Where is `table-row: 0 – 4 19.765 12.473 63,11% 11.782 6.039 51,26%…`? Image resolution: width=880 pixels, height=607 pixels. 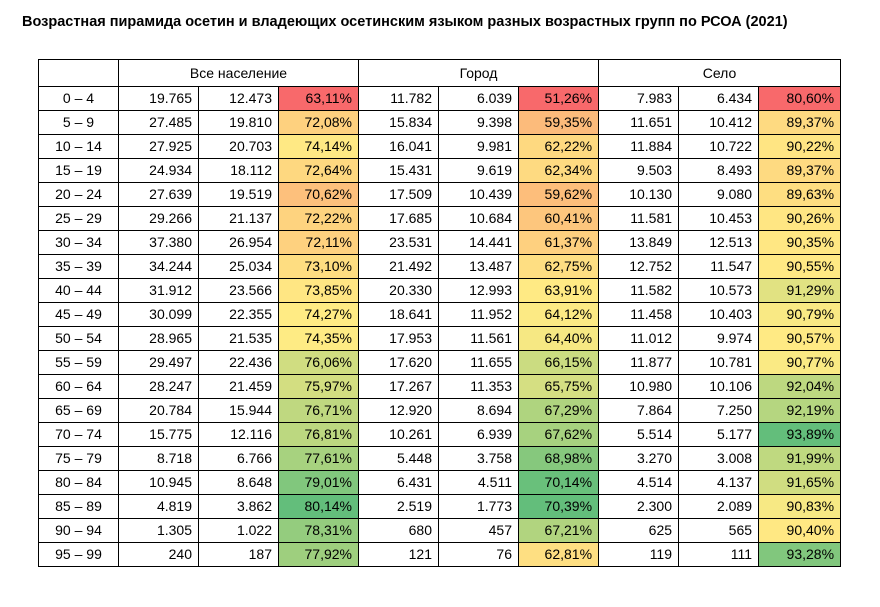
table-row: 0 – 4 19.765 12.473 63,11% 11.782 6.039 51,26%… is located at coordinates (440, 98).